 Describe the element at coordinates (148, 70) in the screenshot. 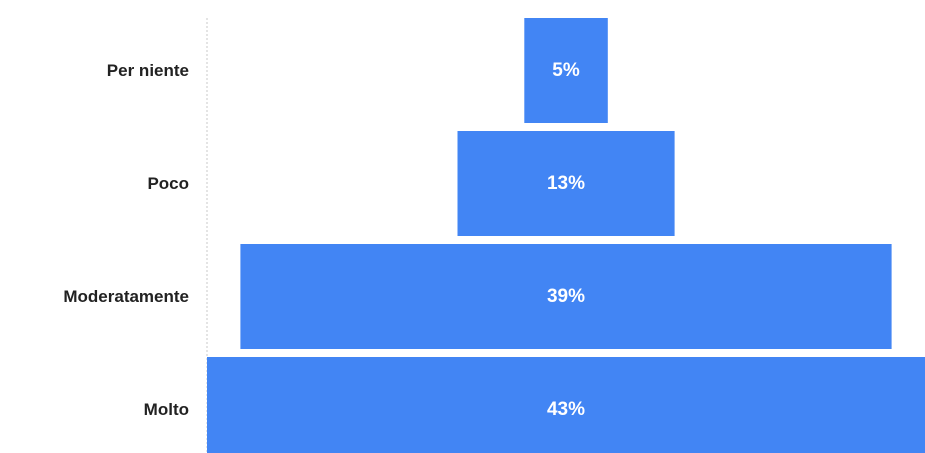

I see `category-label-per-niente: Per niente` at that location.